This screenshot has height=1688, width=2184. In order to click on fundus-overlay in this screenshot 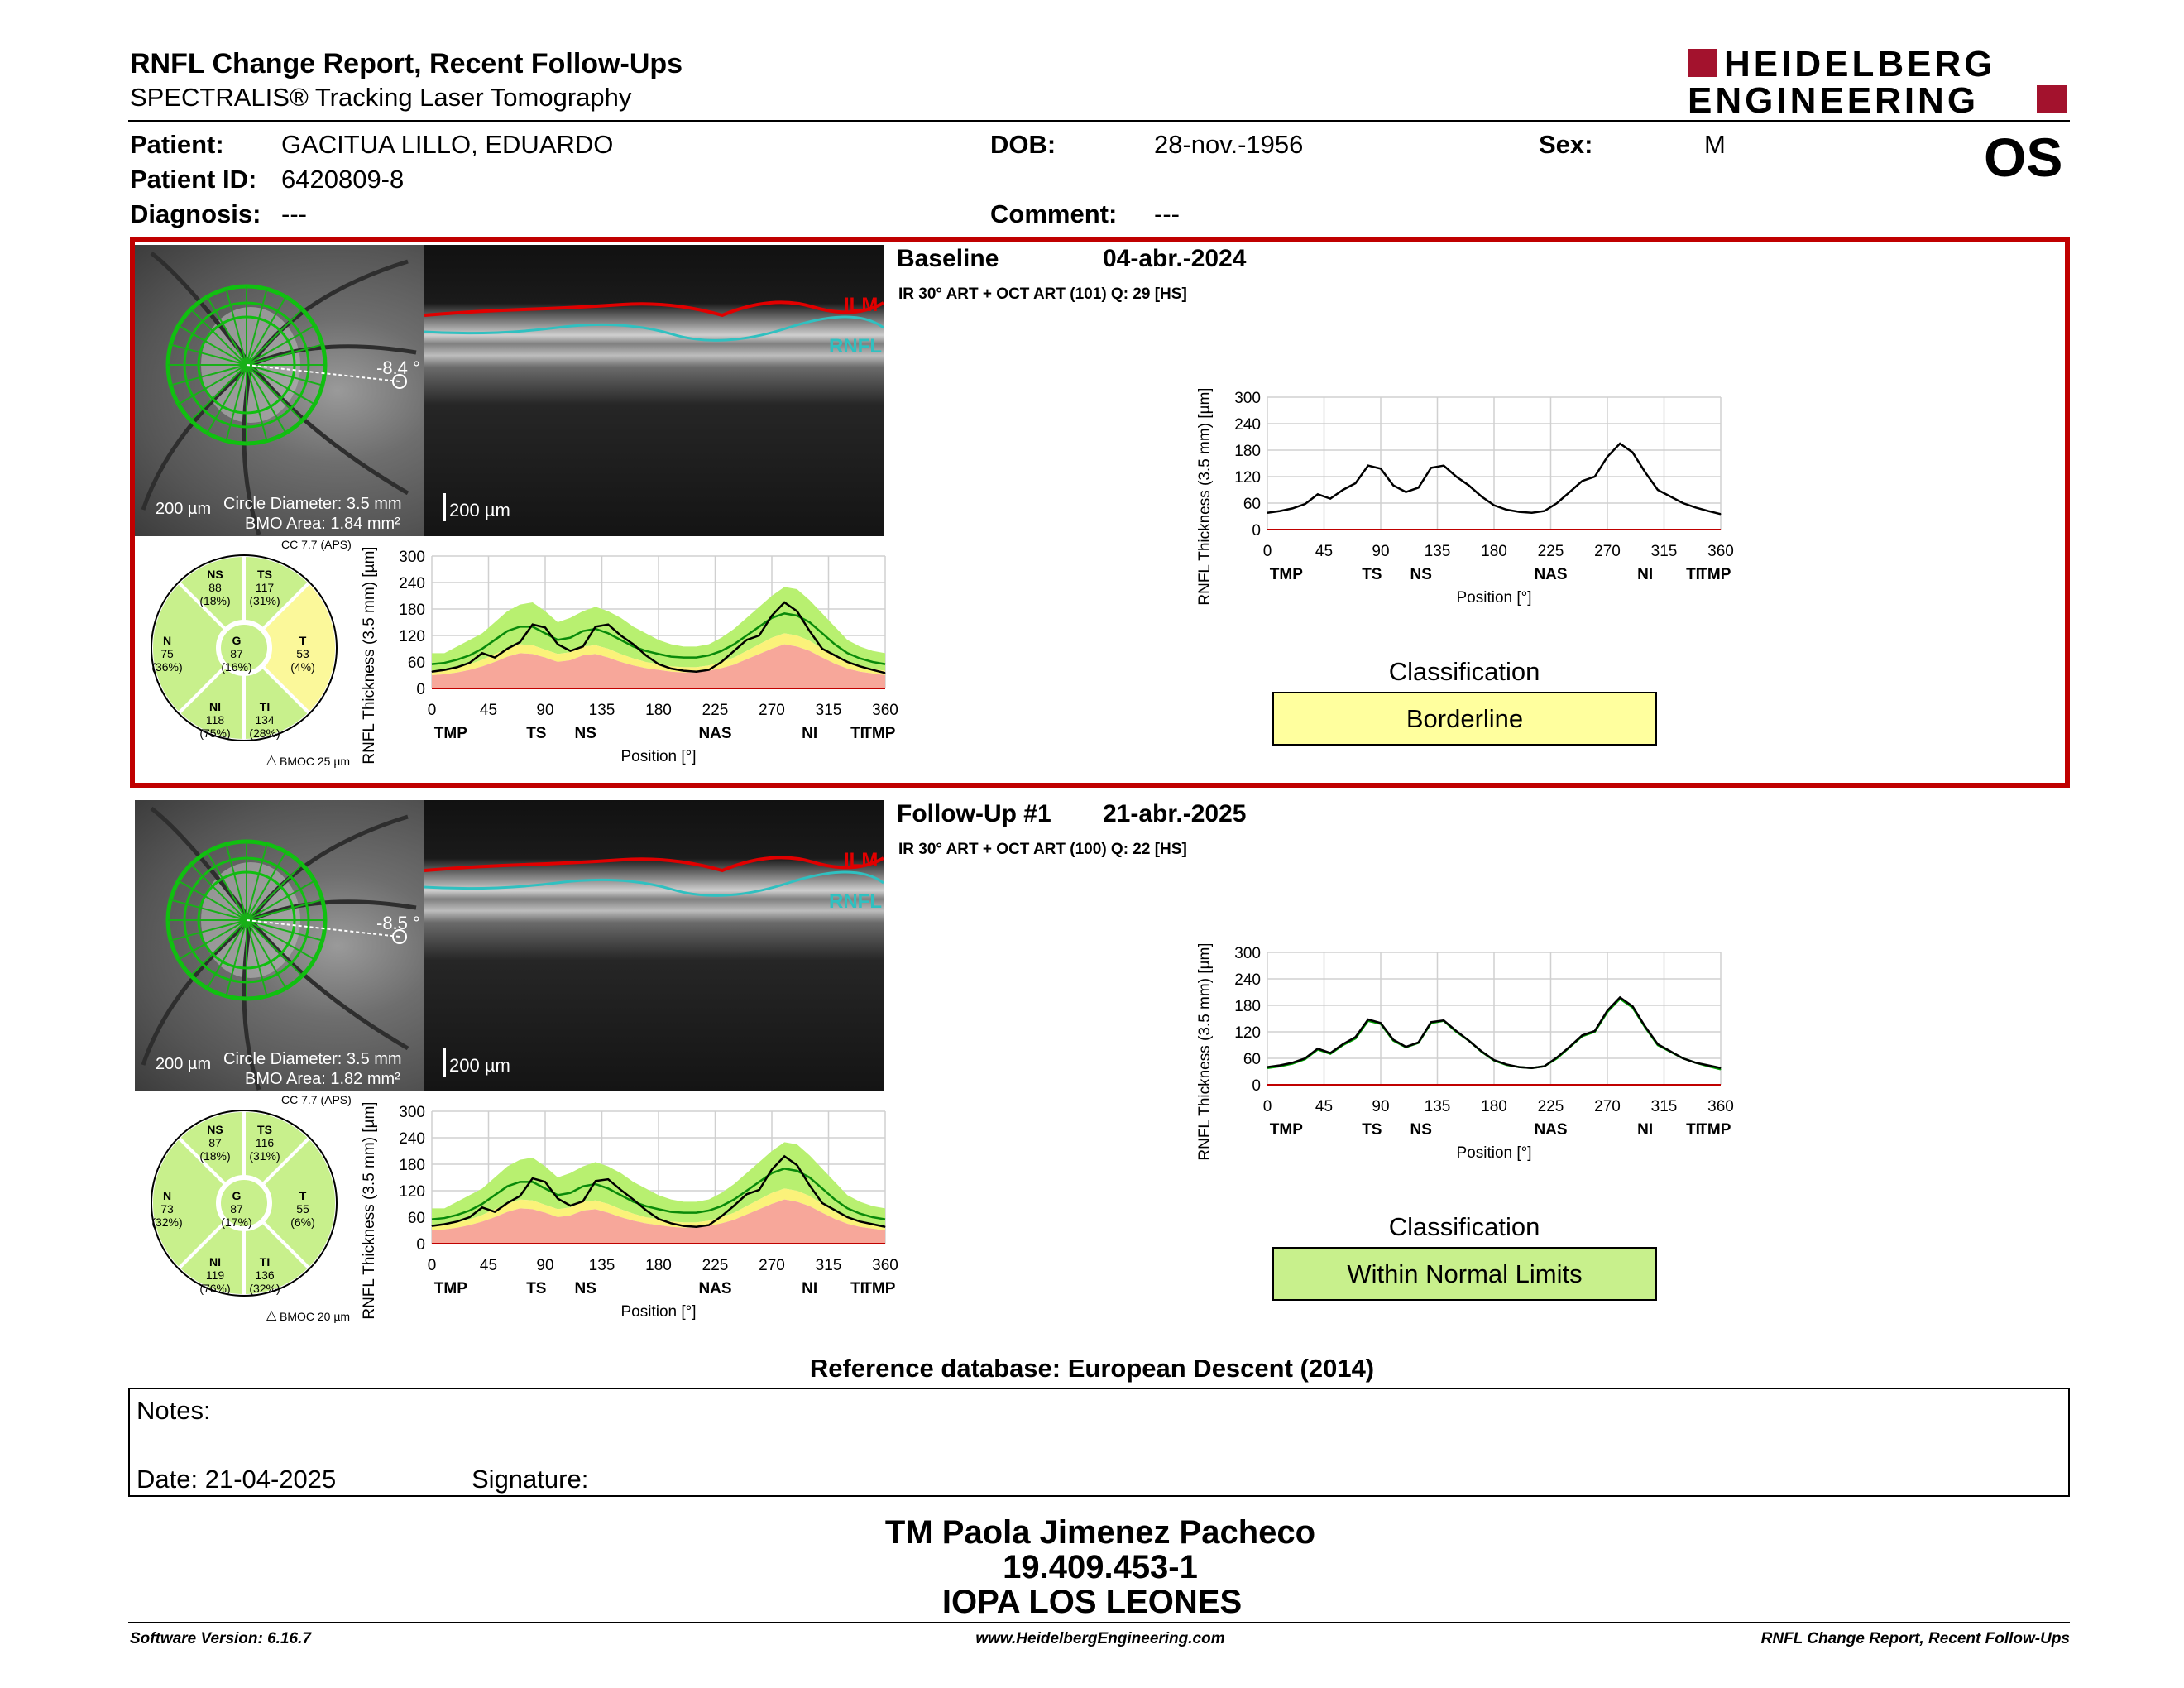, I will do `click(279, 949)`.